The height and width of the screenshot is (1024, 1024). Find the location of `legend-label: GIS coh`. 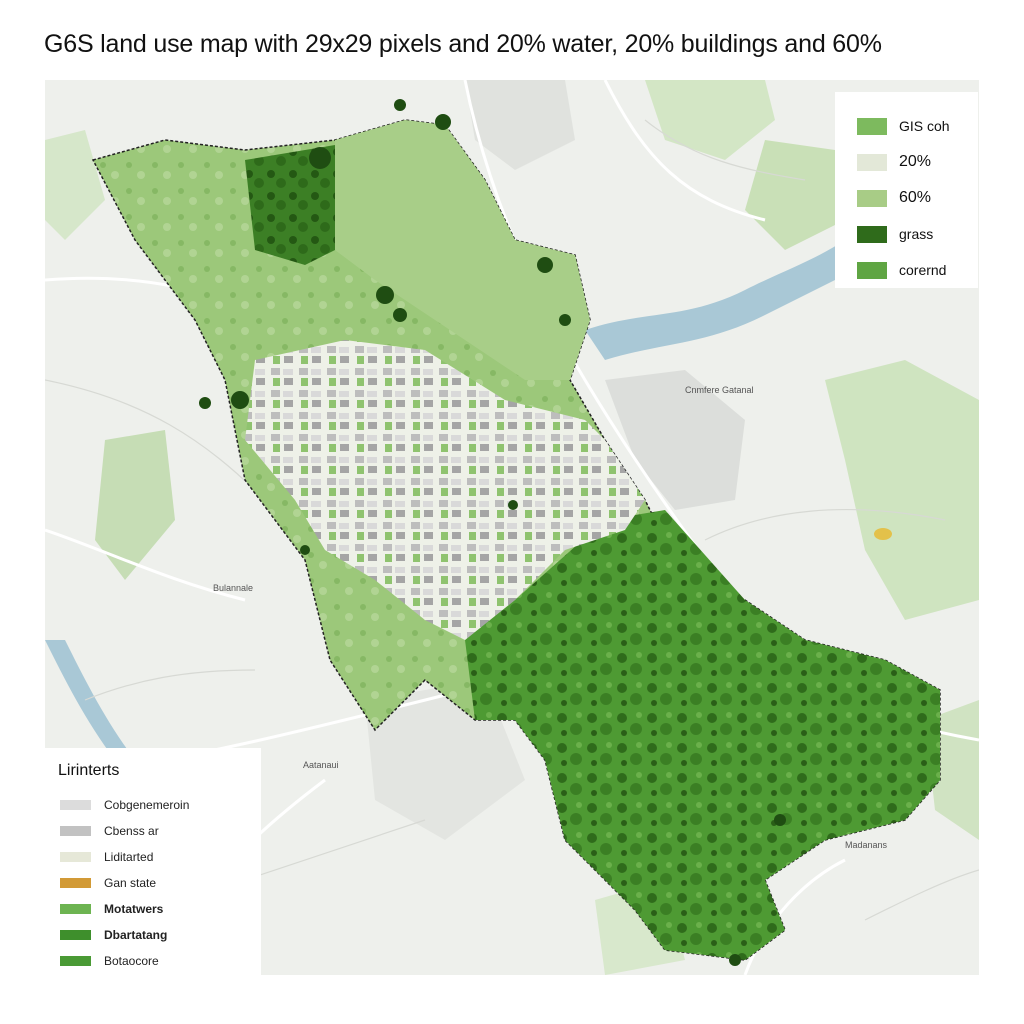

legend-label: GIS coh is located at coordinates (924, 126).